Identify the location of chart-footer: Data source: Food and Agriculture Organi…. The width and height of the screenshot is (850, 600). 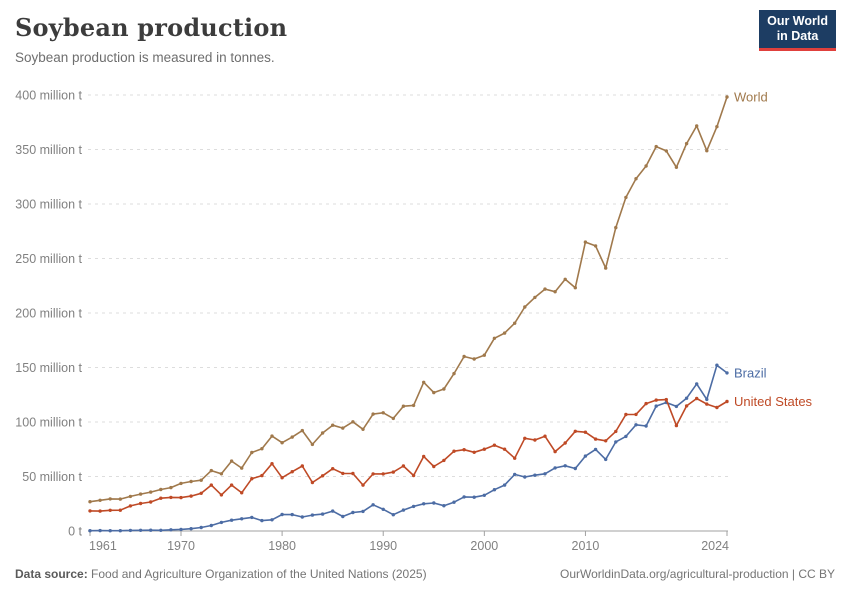
(425, 574).